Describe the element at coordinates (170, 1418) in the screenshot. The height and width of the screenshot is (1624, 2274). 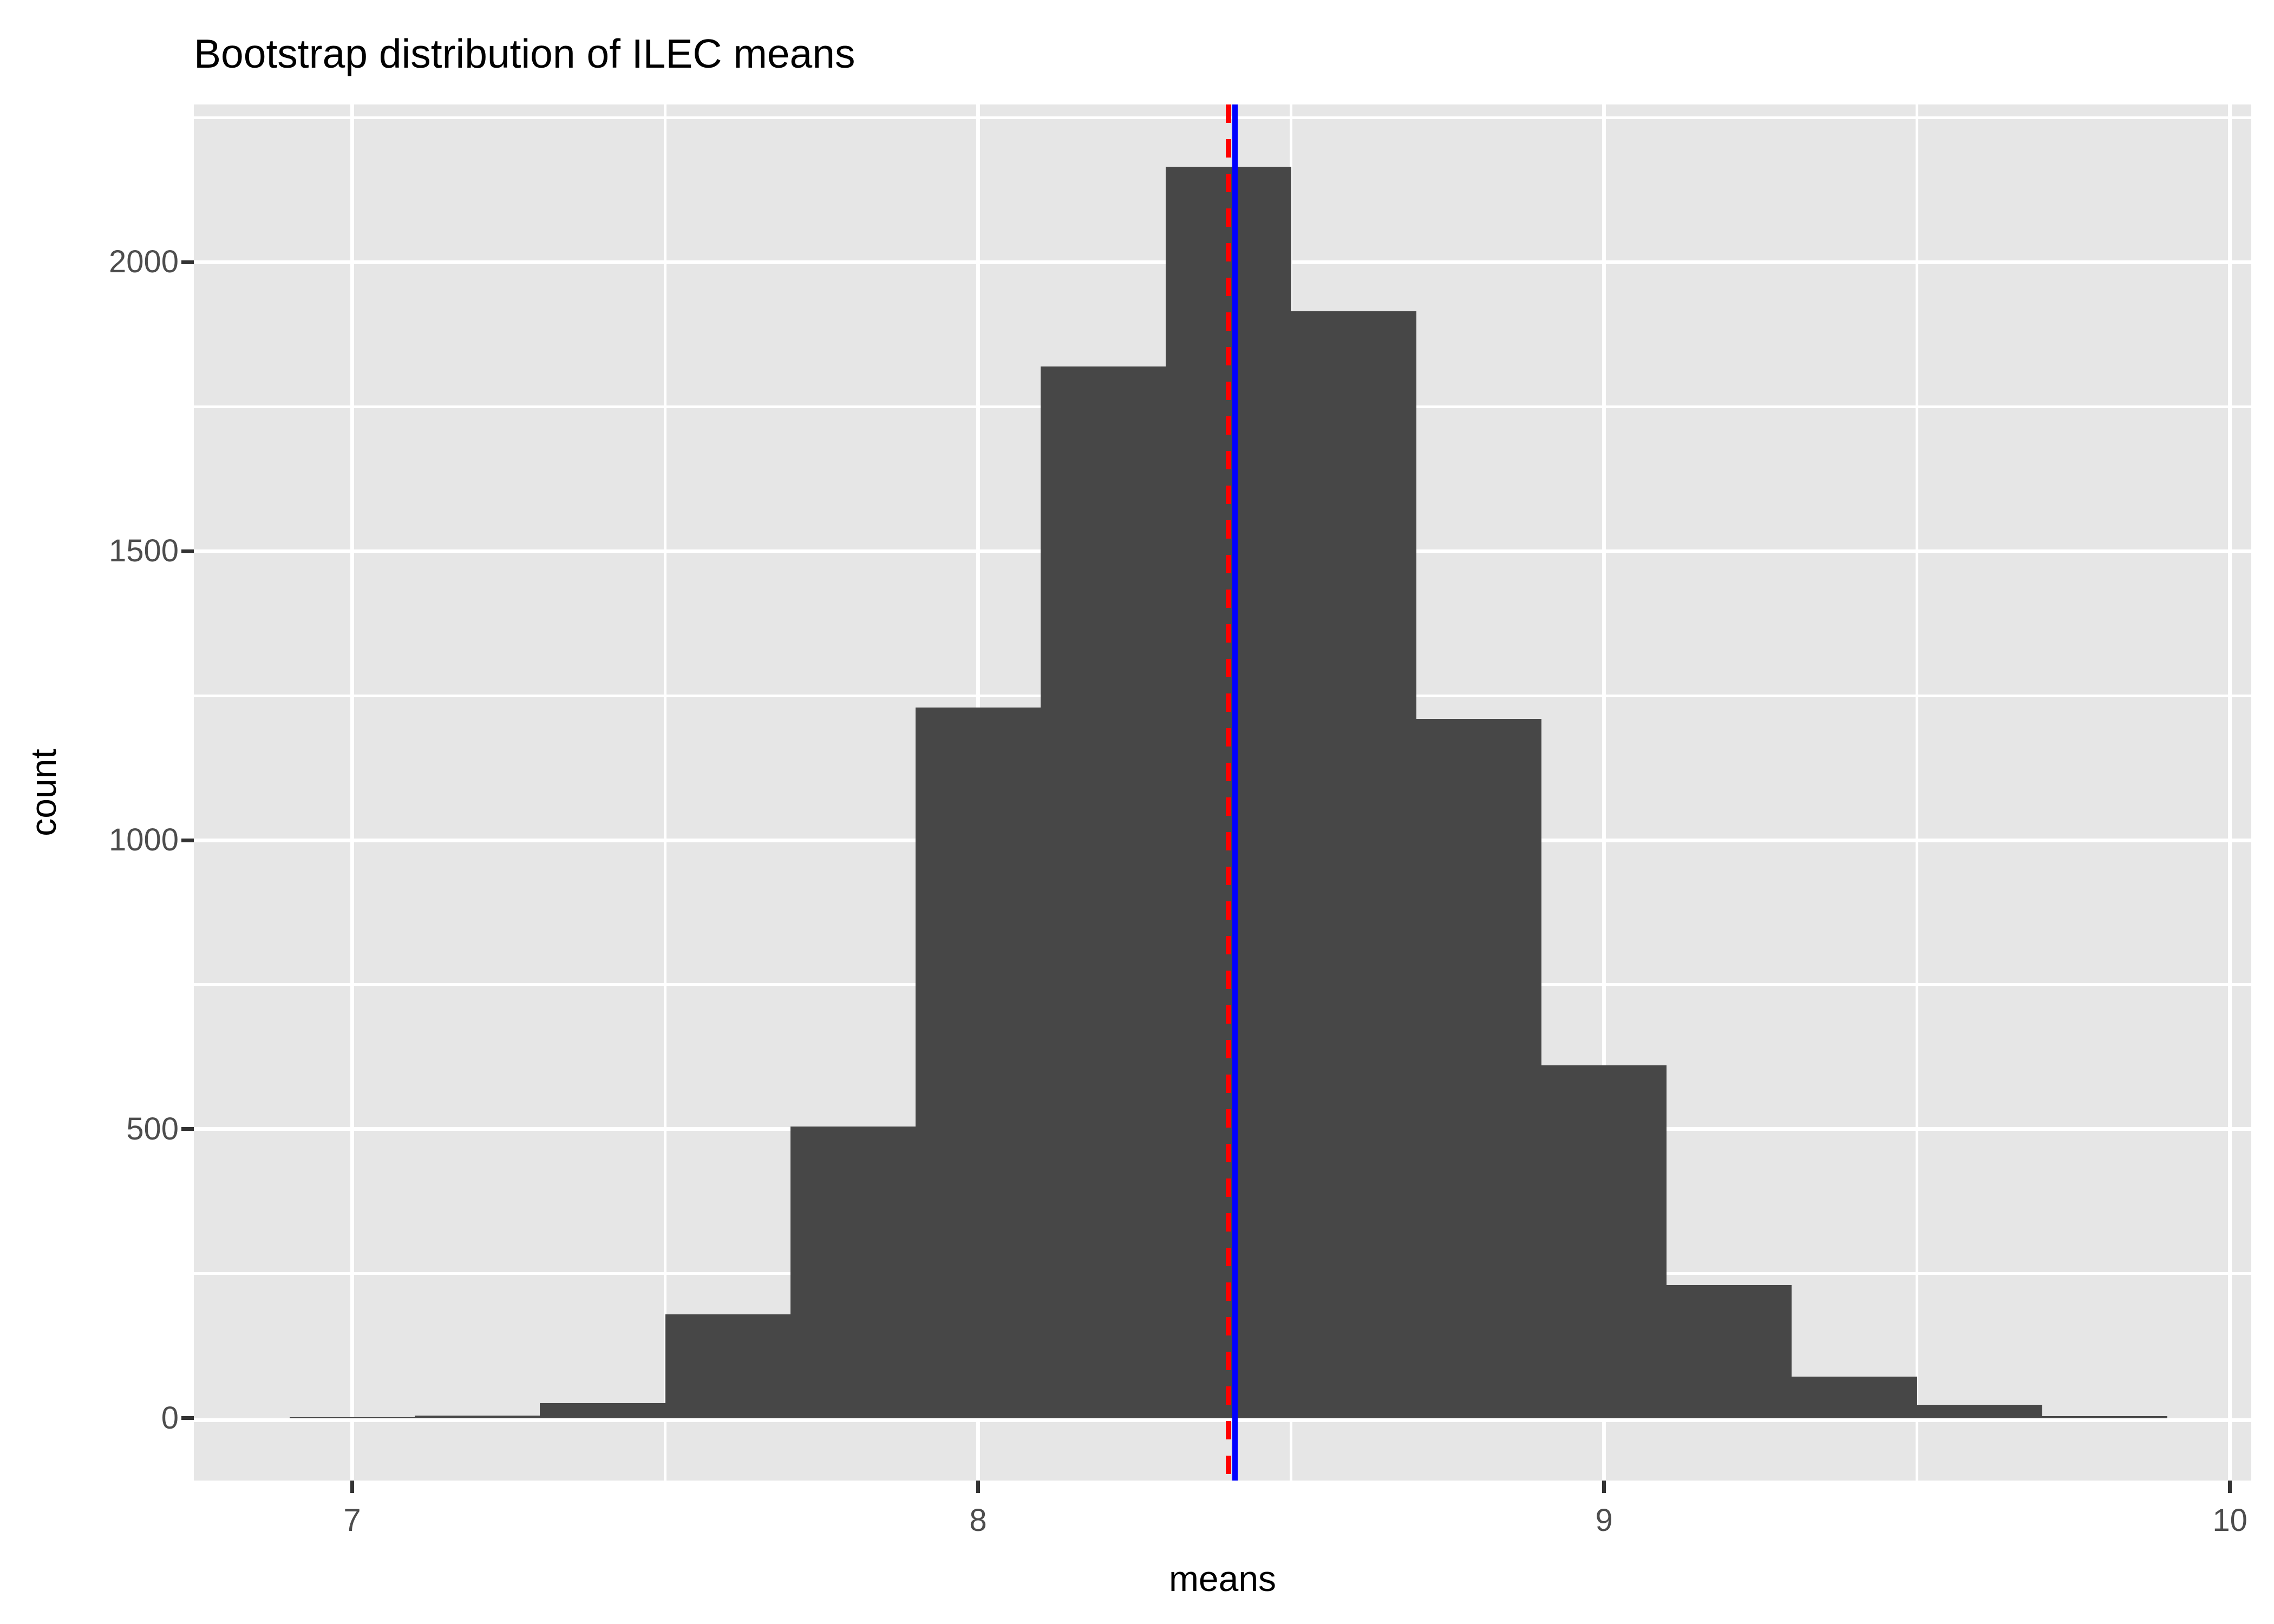
I see `y-tick-label: 0` at that location.